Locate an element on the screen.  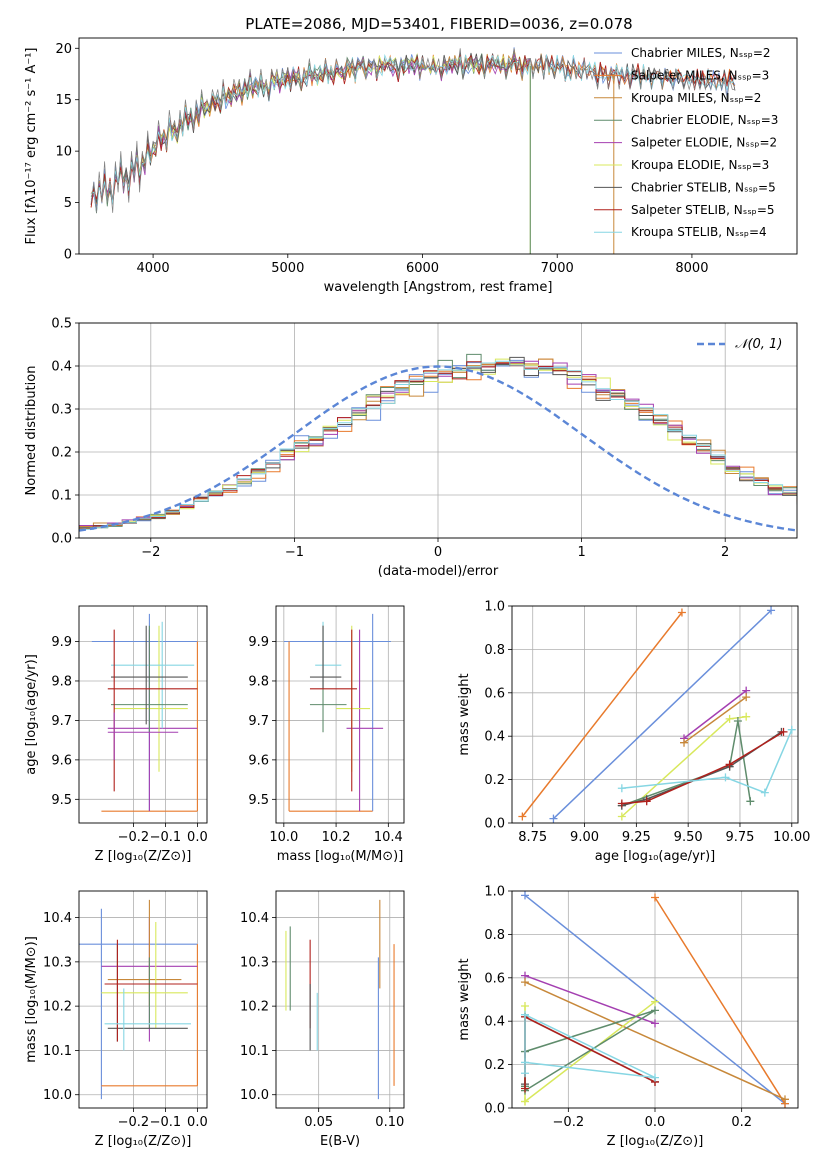
x-tick-label: 4000 is located at coordinates (153, 268).